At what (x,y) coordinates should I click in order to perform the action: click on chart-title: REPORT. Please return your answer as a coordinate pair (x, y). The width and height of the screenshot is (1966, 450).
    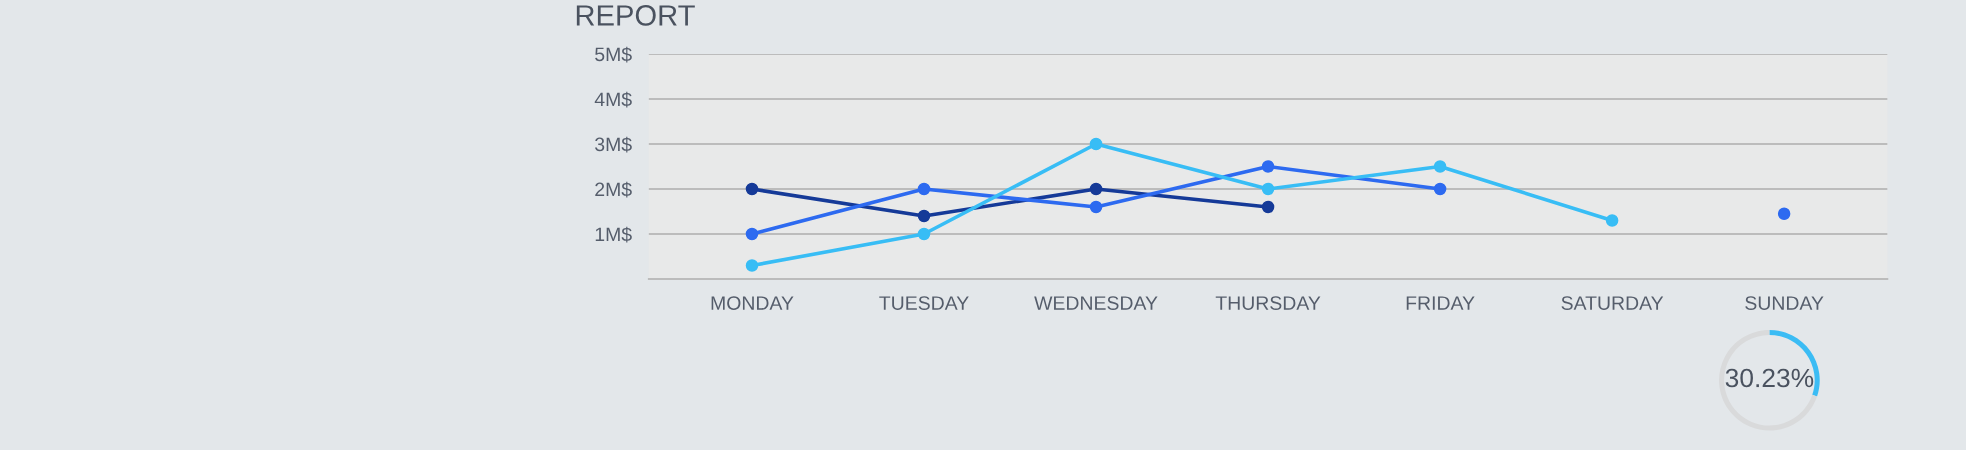
    Looking at the image, I should click on (635, 15).